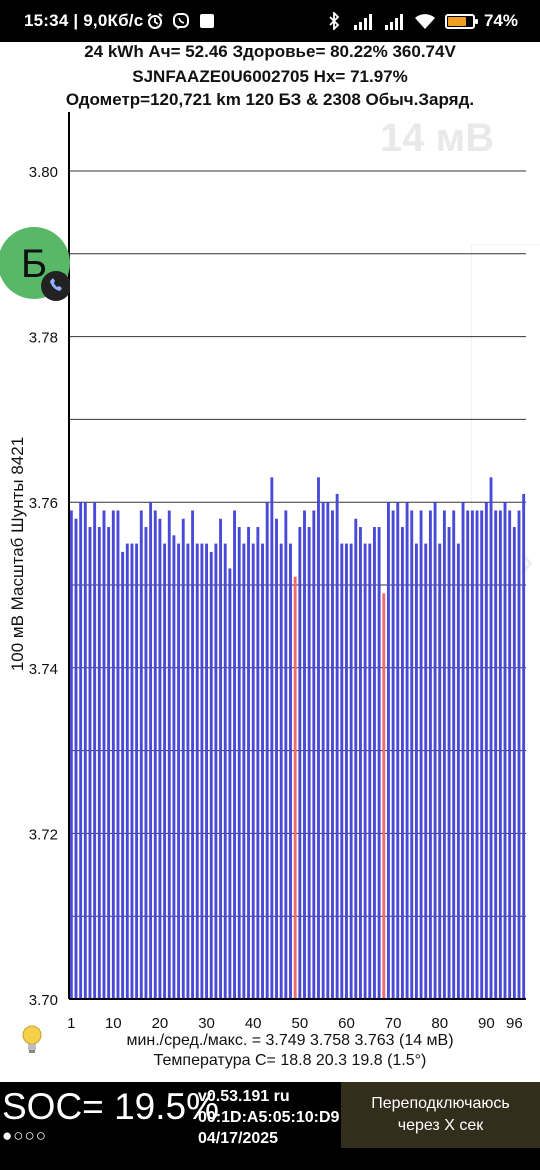 The width and height of the screenshot is (540, 1170). Describe the element at coordinates (437, 138) in the screenshot. I see `ghost-overlay-text: 14 мВ` at that location.